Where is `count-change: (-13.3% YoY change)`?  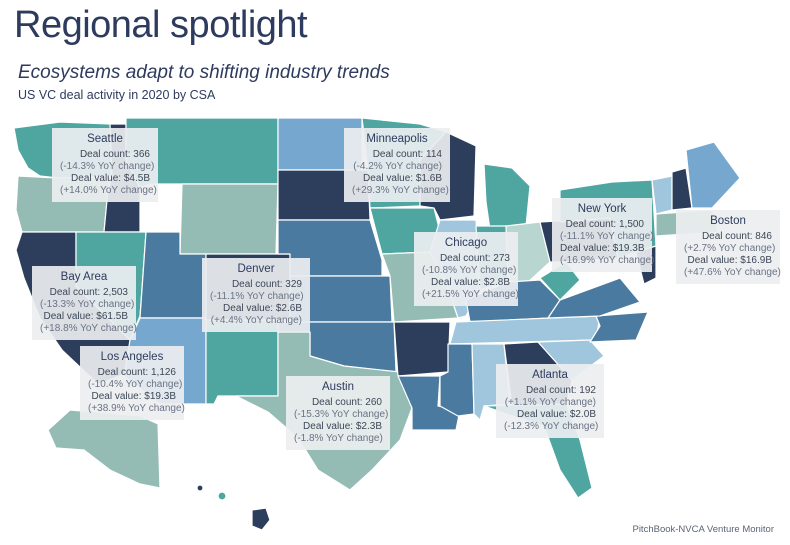 count-change: (-13.3% YoY change) is located at coordinates (87, 304).